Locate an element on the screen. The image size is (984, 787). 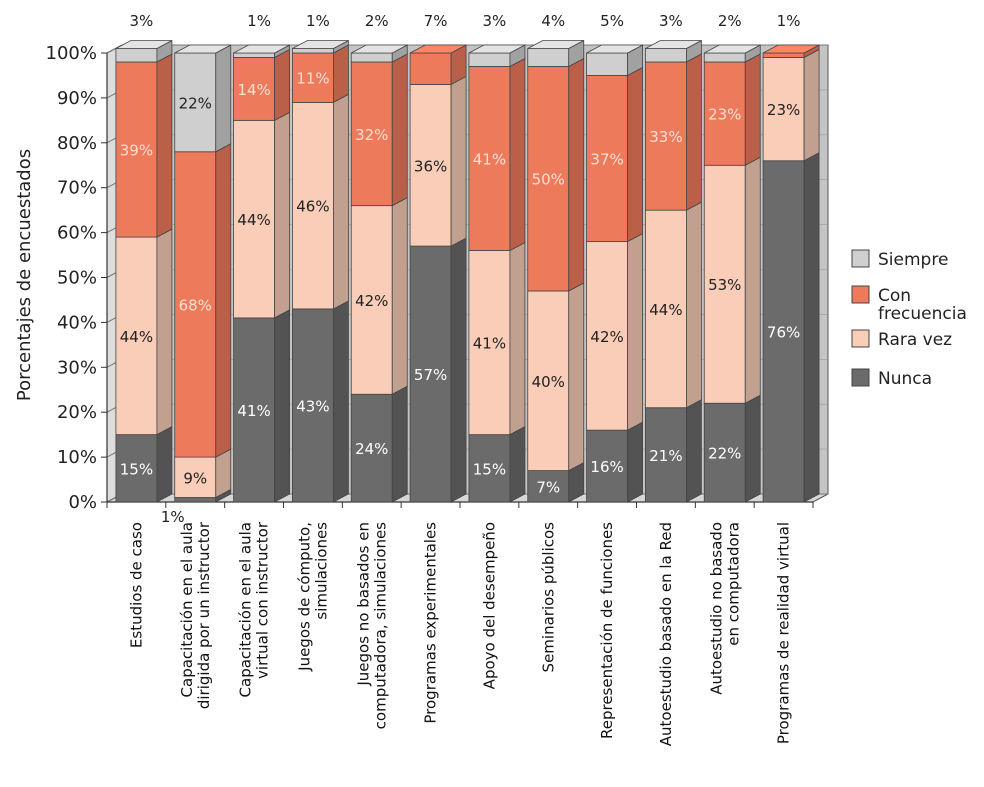
segment-label: 41% is located at coordinates (489, 160).